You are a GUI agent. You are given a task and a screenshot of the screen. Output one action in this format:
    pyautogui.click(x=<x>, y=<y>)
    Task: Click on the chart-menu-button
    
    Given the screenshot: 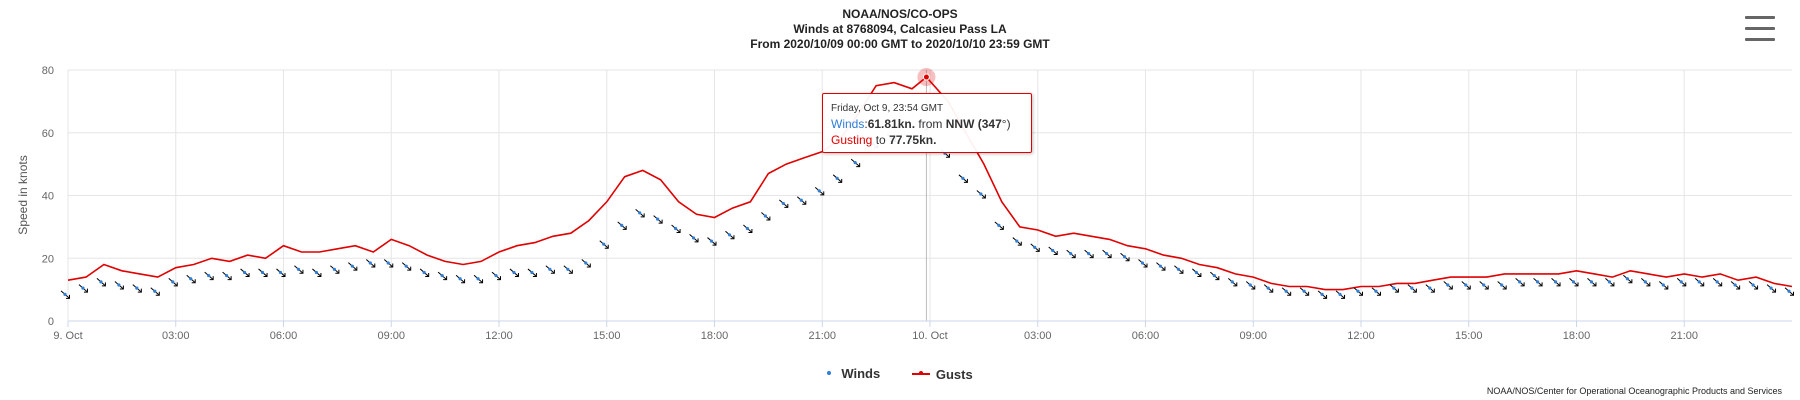 What is the action you would take?
    pyautogui.click(x=1760, y=30)
    